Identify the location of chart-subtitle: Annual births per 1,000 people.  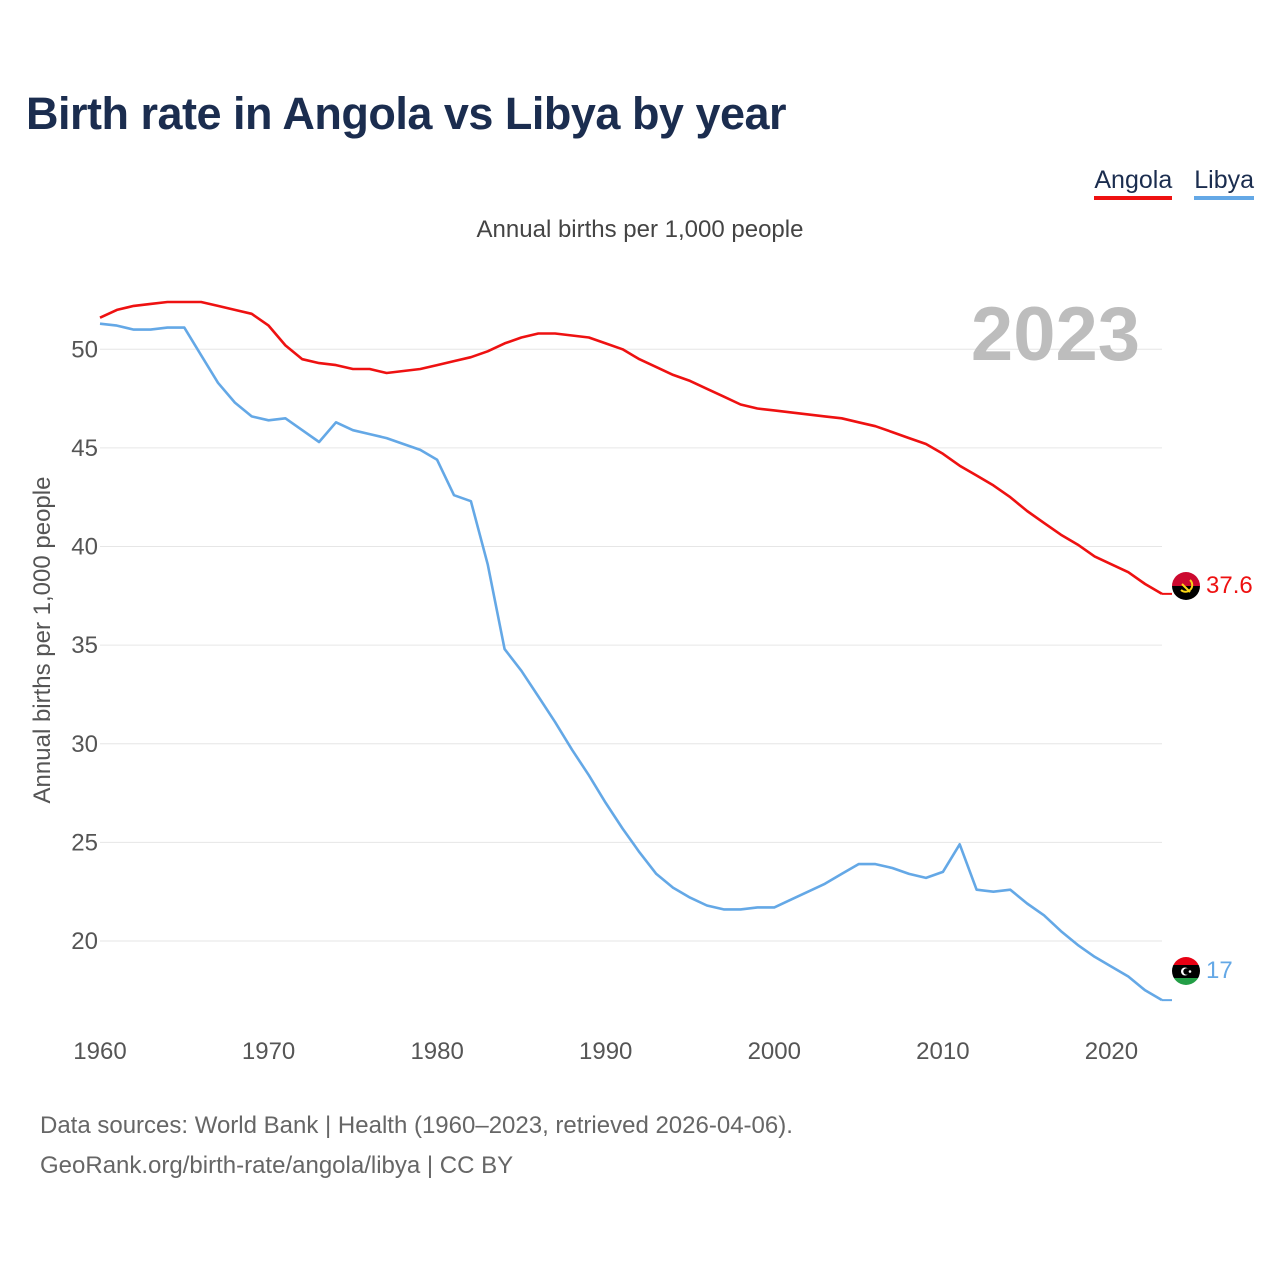
(640, 229).